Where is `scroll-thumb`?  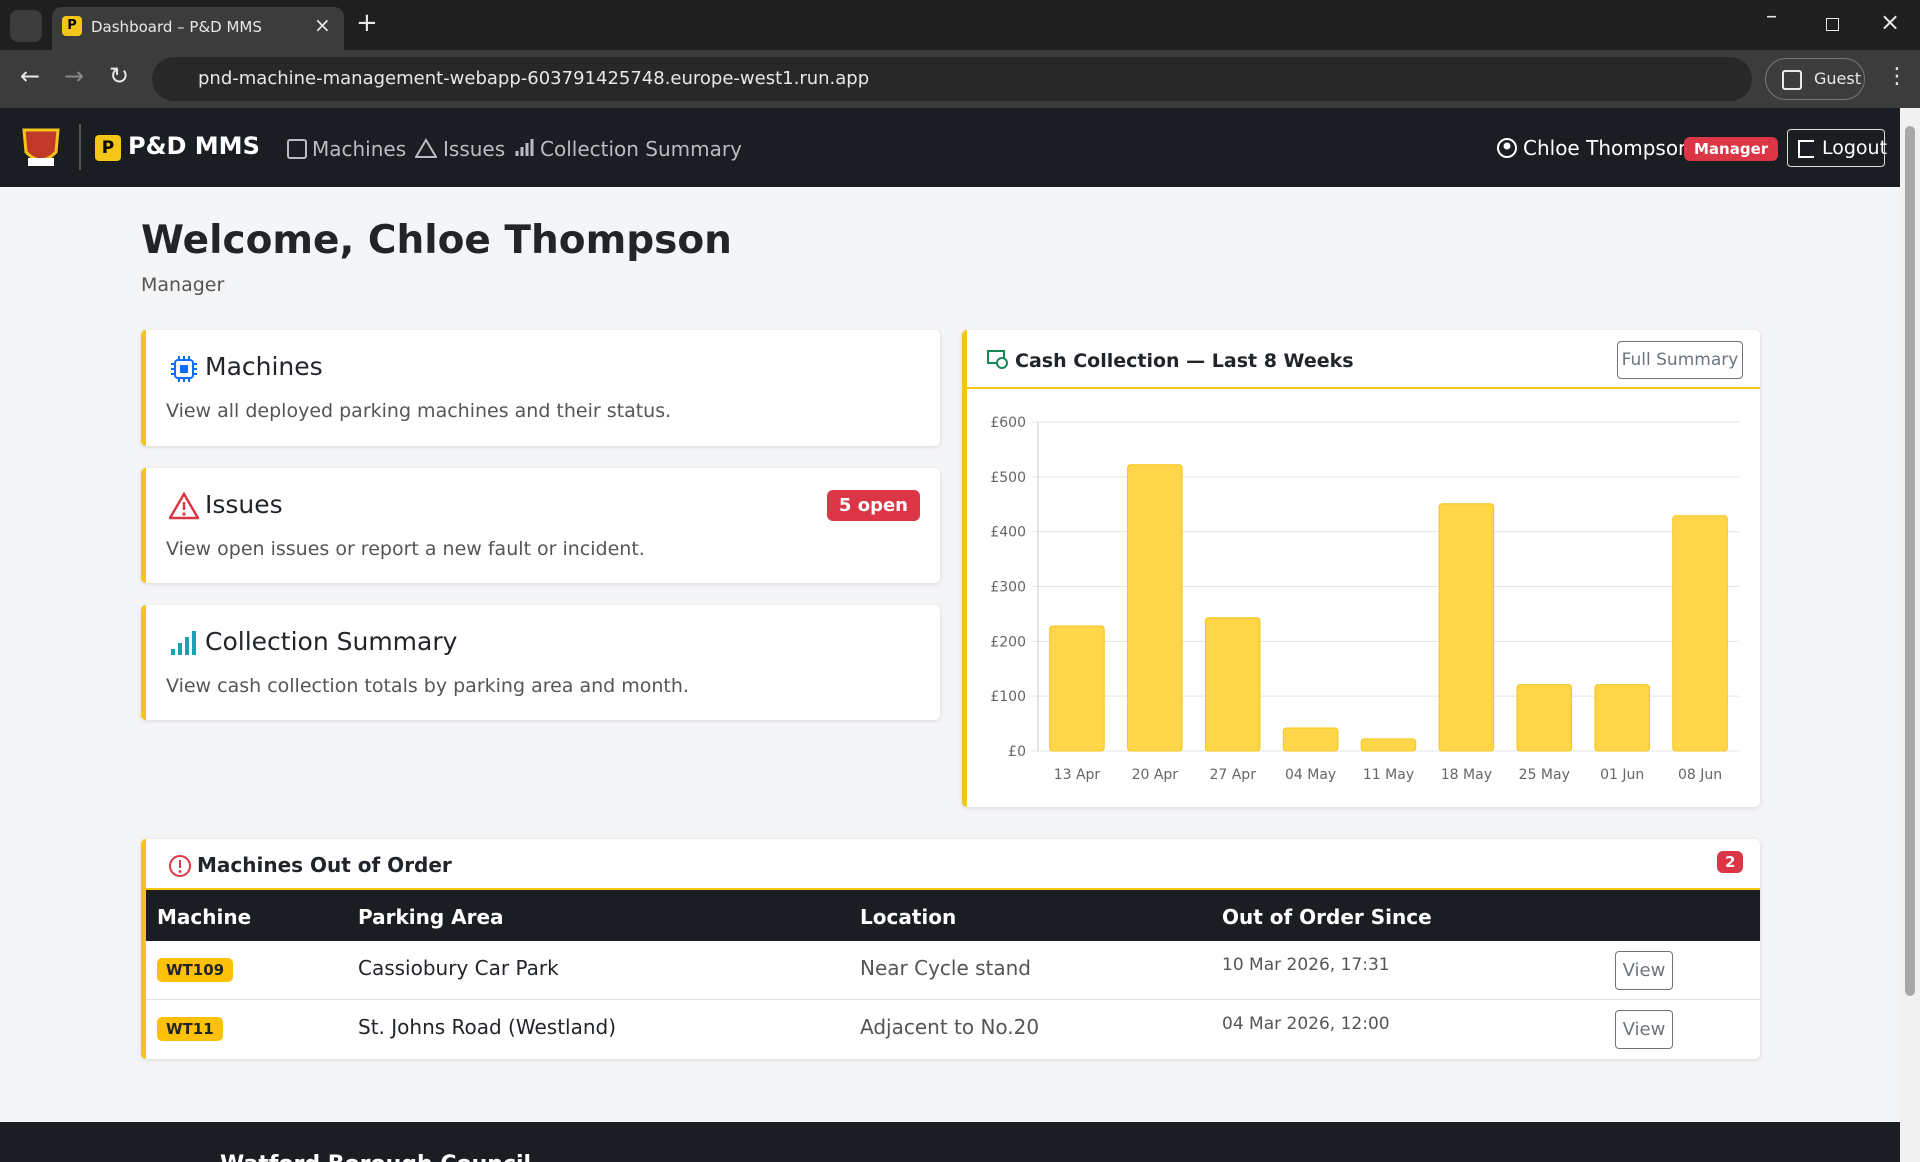 scroll-thumb is located at coordinates (1910, 561).